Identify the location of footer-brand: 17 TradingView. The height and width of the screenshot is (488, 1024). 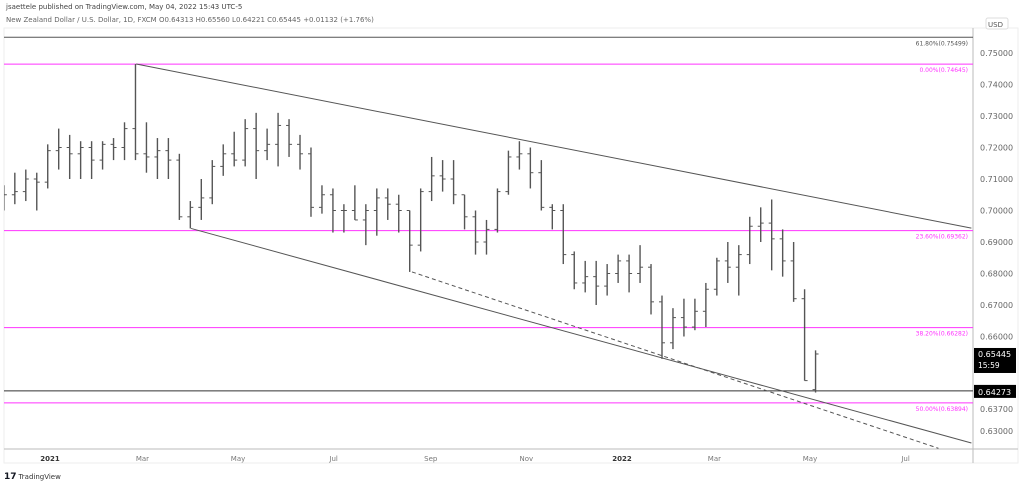
(32, 477).